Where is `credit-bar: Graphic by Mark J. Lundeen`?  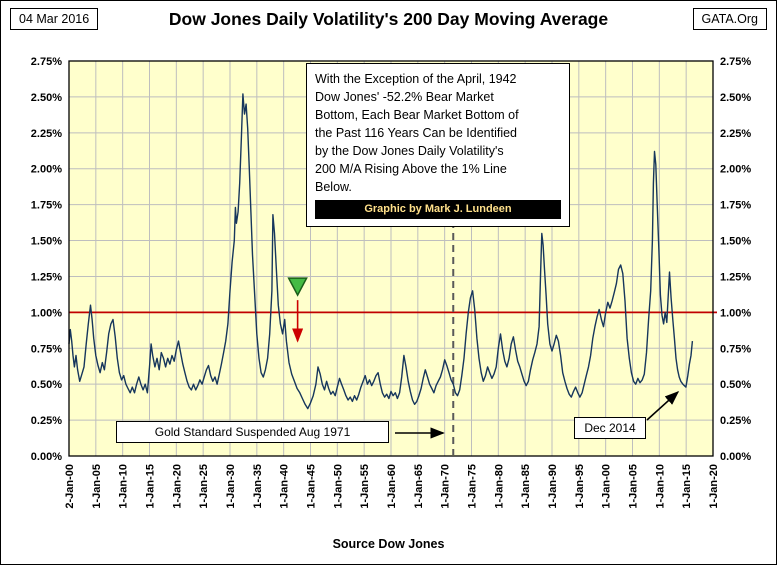
credit-bar: Graphic by Mark J. Lundeen is located at coordinates (438, 209).